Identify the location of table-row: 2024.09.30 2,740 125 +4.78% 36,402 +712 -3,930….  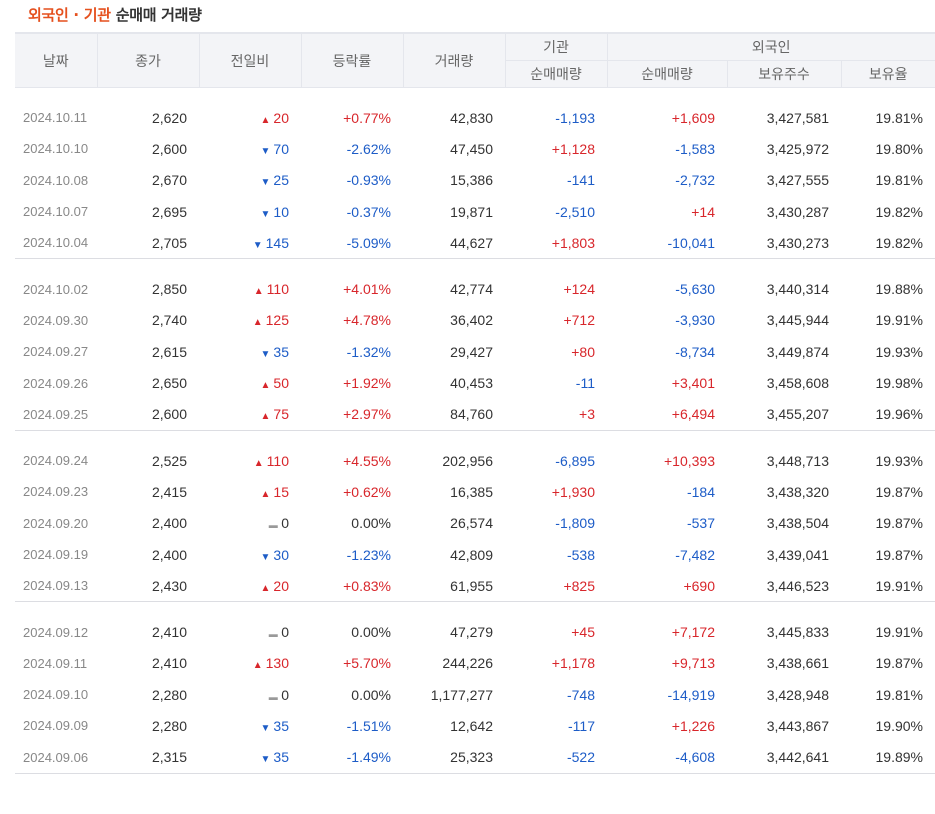
(475, 320).